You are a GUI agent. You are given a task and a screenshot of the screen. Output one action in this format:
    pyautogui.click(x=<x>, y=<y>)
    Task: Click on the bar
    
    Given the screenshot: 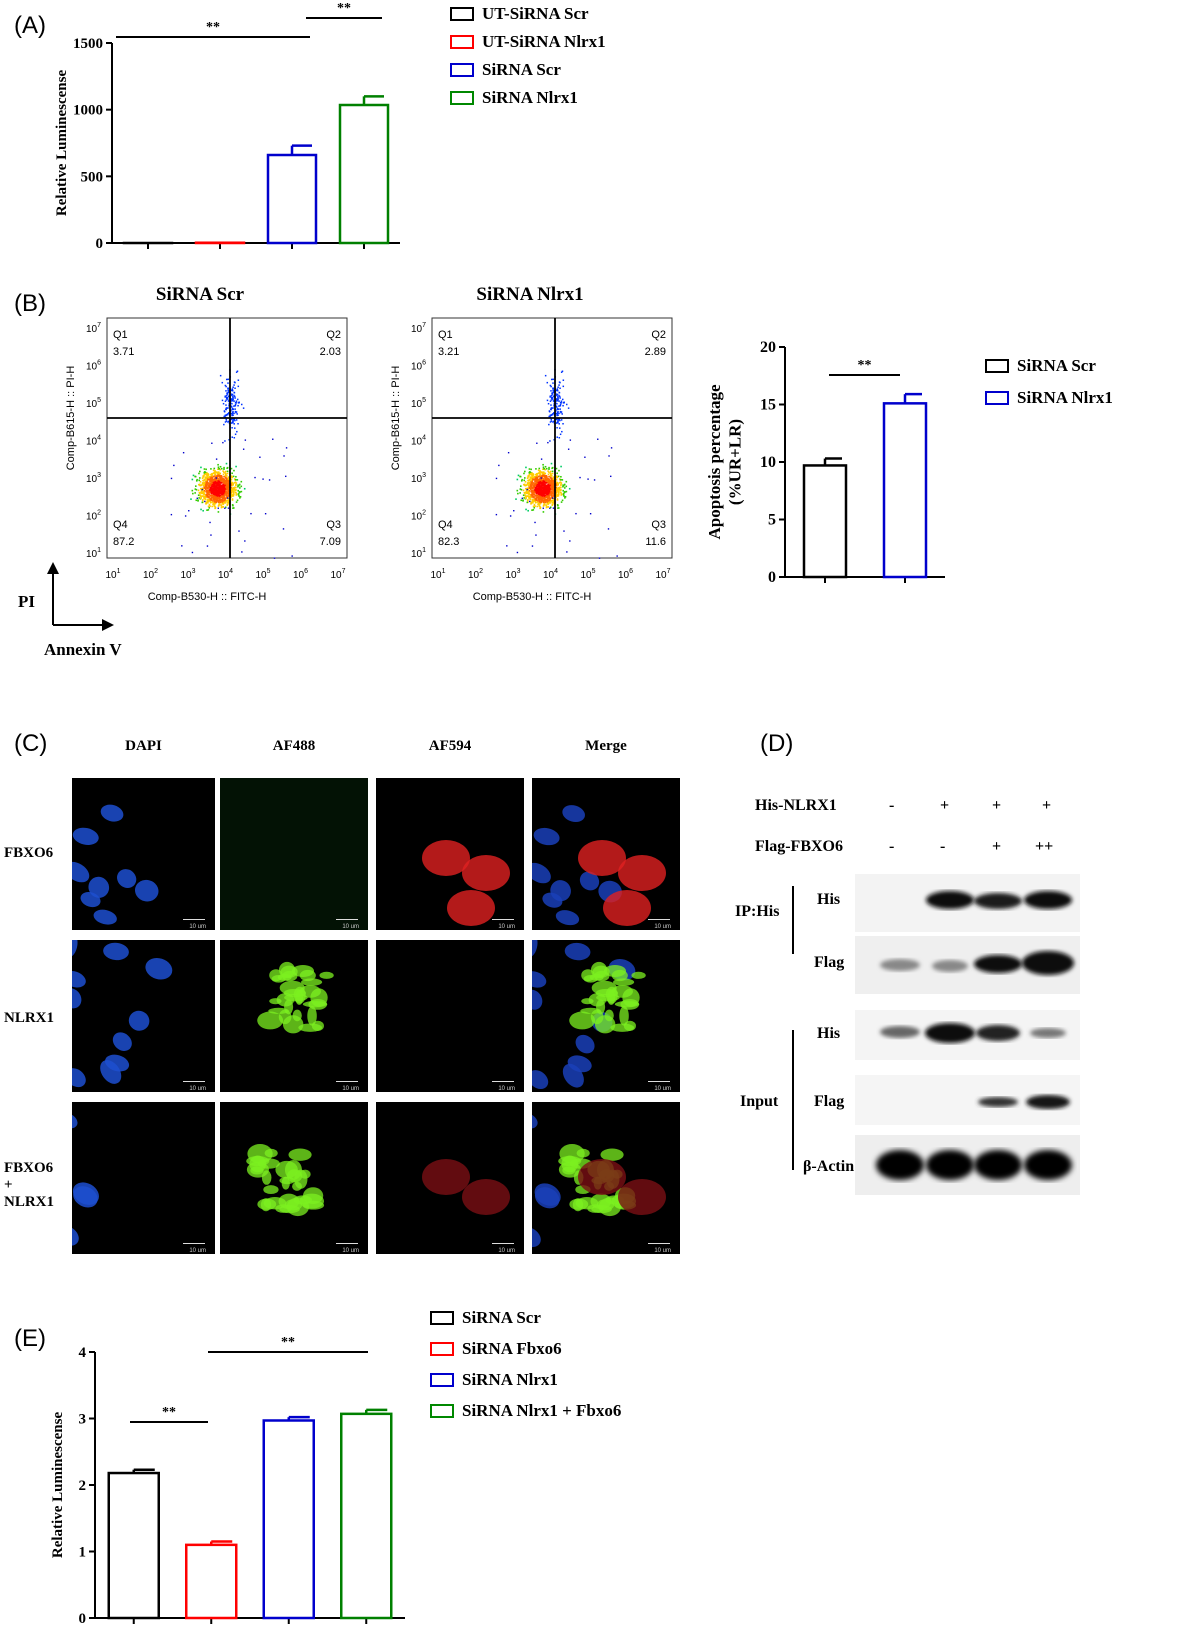 What is the action you would take?
    pyautogui.click(x=211, y=1581)
    